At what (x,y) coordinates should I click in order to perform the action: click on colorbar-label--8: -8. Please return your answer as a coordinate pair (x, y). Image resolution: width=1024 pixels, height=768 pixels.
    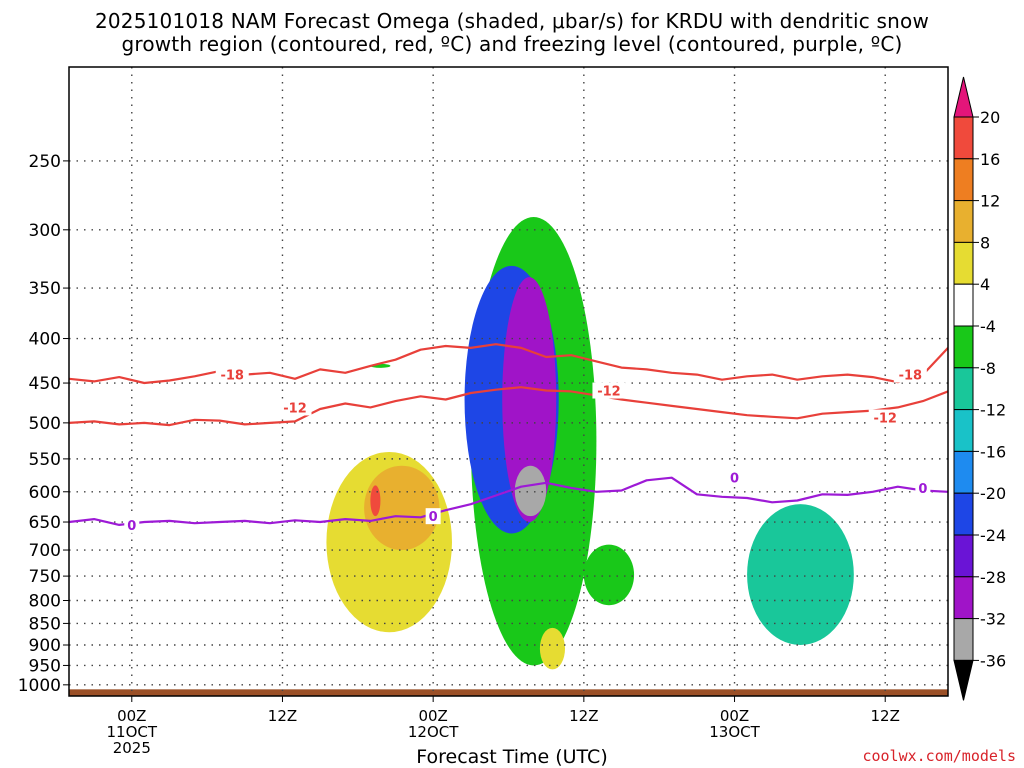
    Looking at the image, I should click on (988, 368).